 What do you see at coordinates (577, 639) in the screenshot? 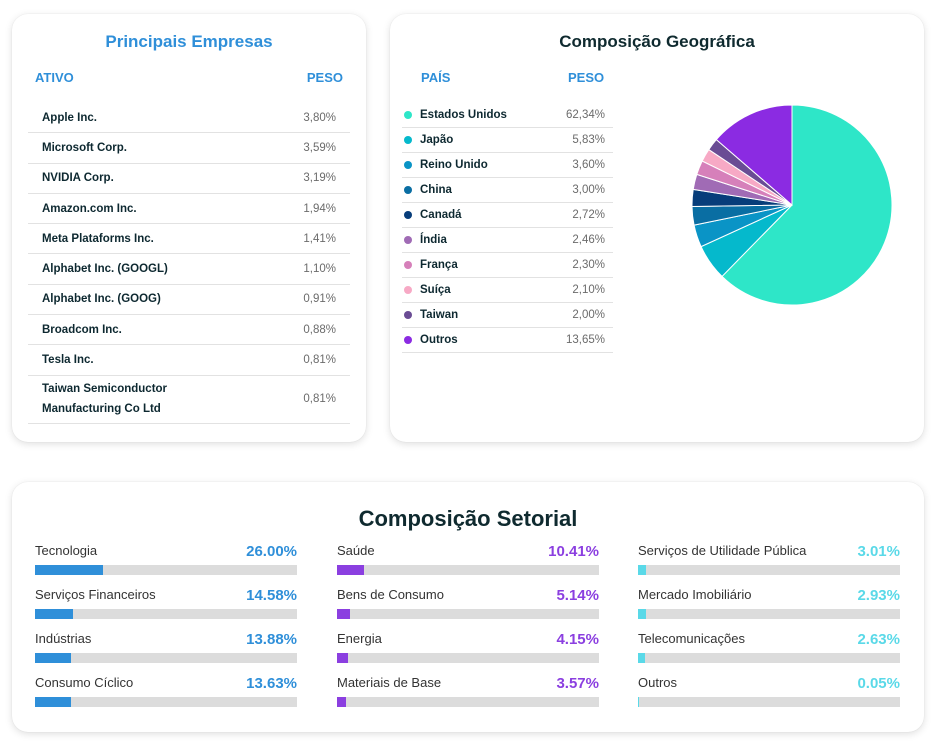
I see `sector-percentage: 4.15%` at bounding box center [577, 639].